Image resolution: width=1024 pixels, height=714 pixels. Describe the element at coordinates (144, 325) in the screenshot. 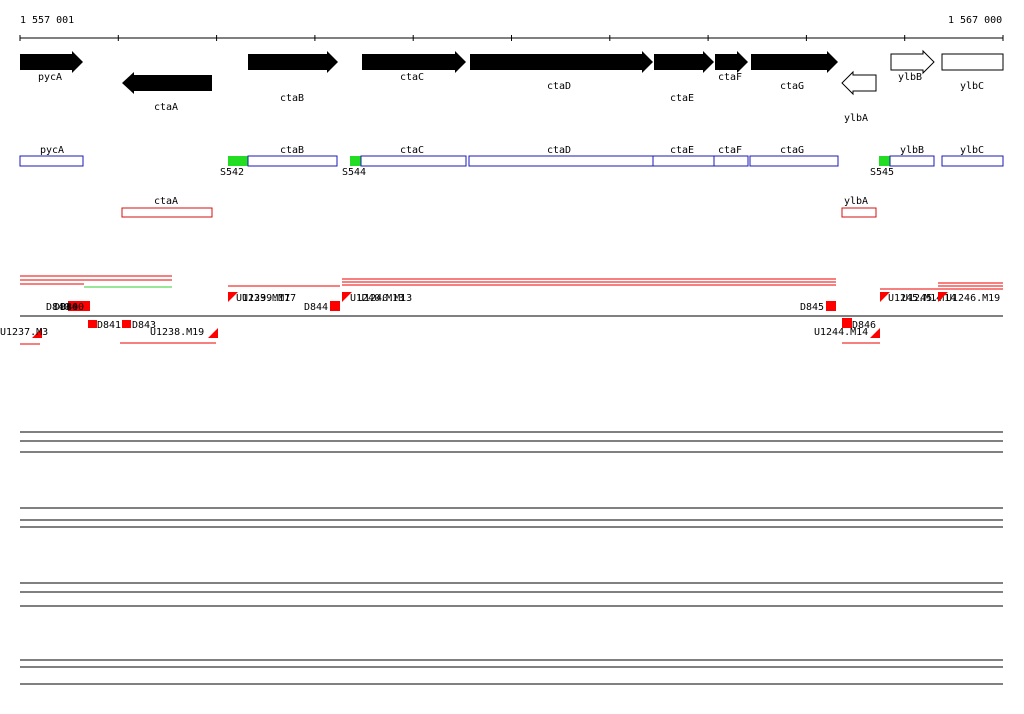

I see `segment-label-D843: D843` at that location.